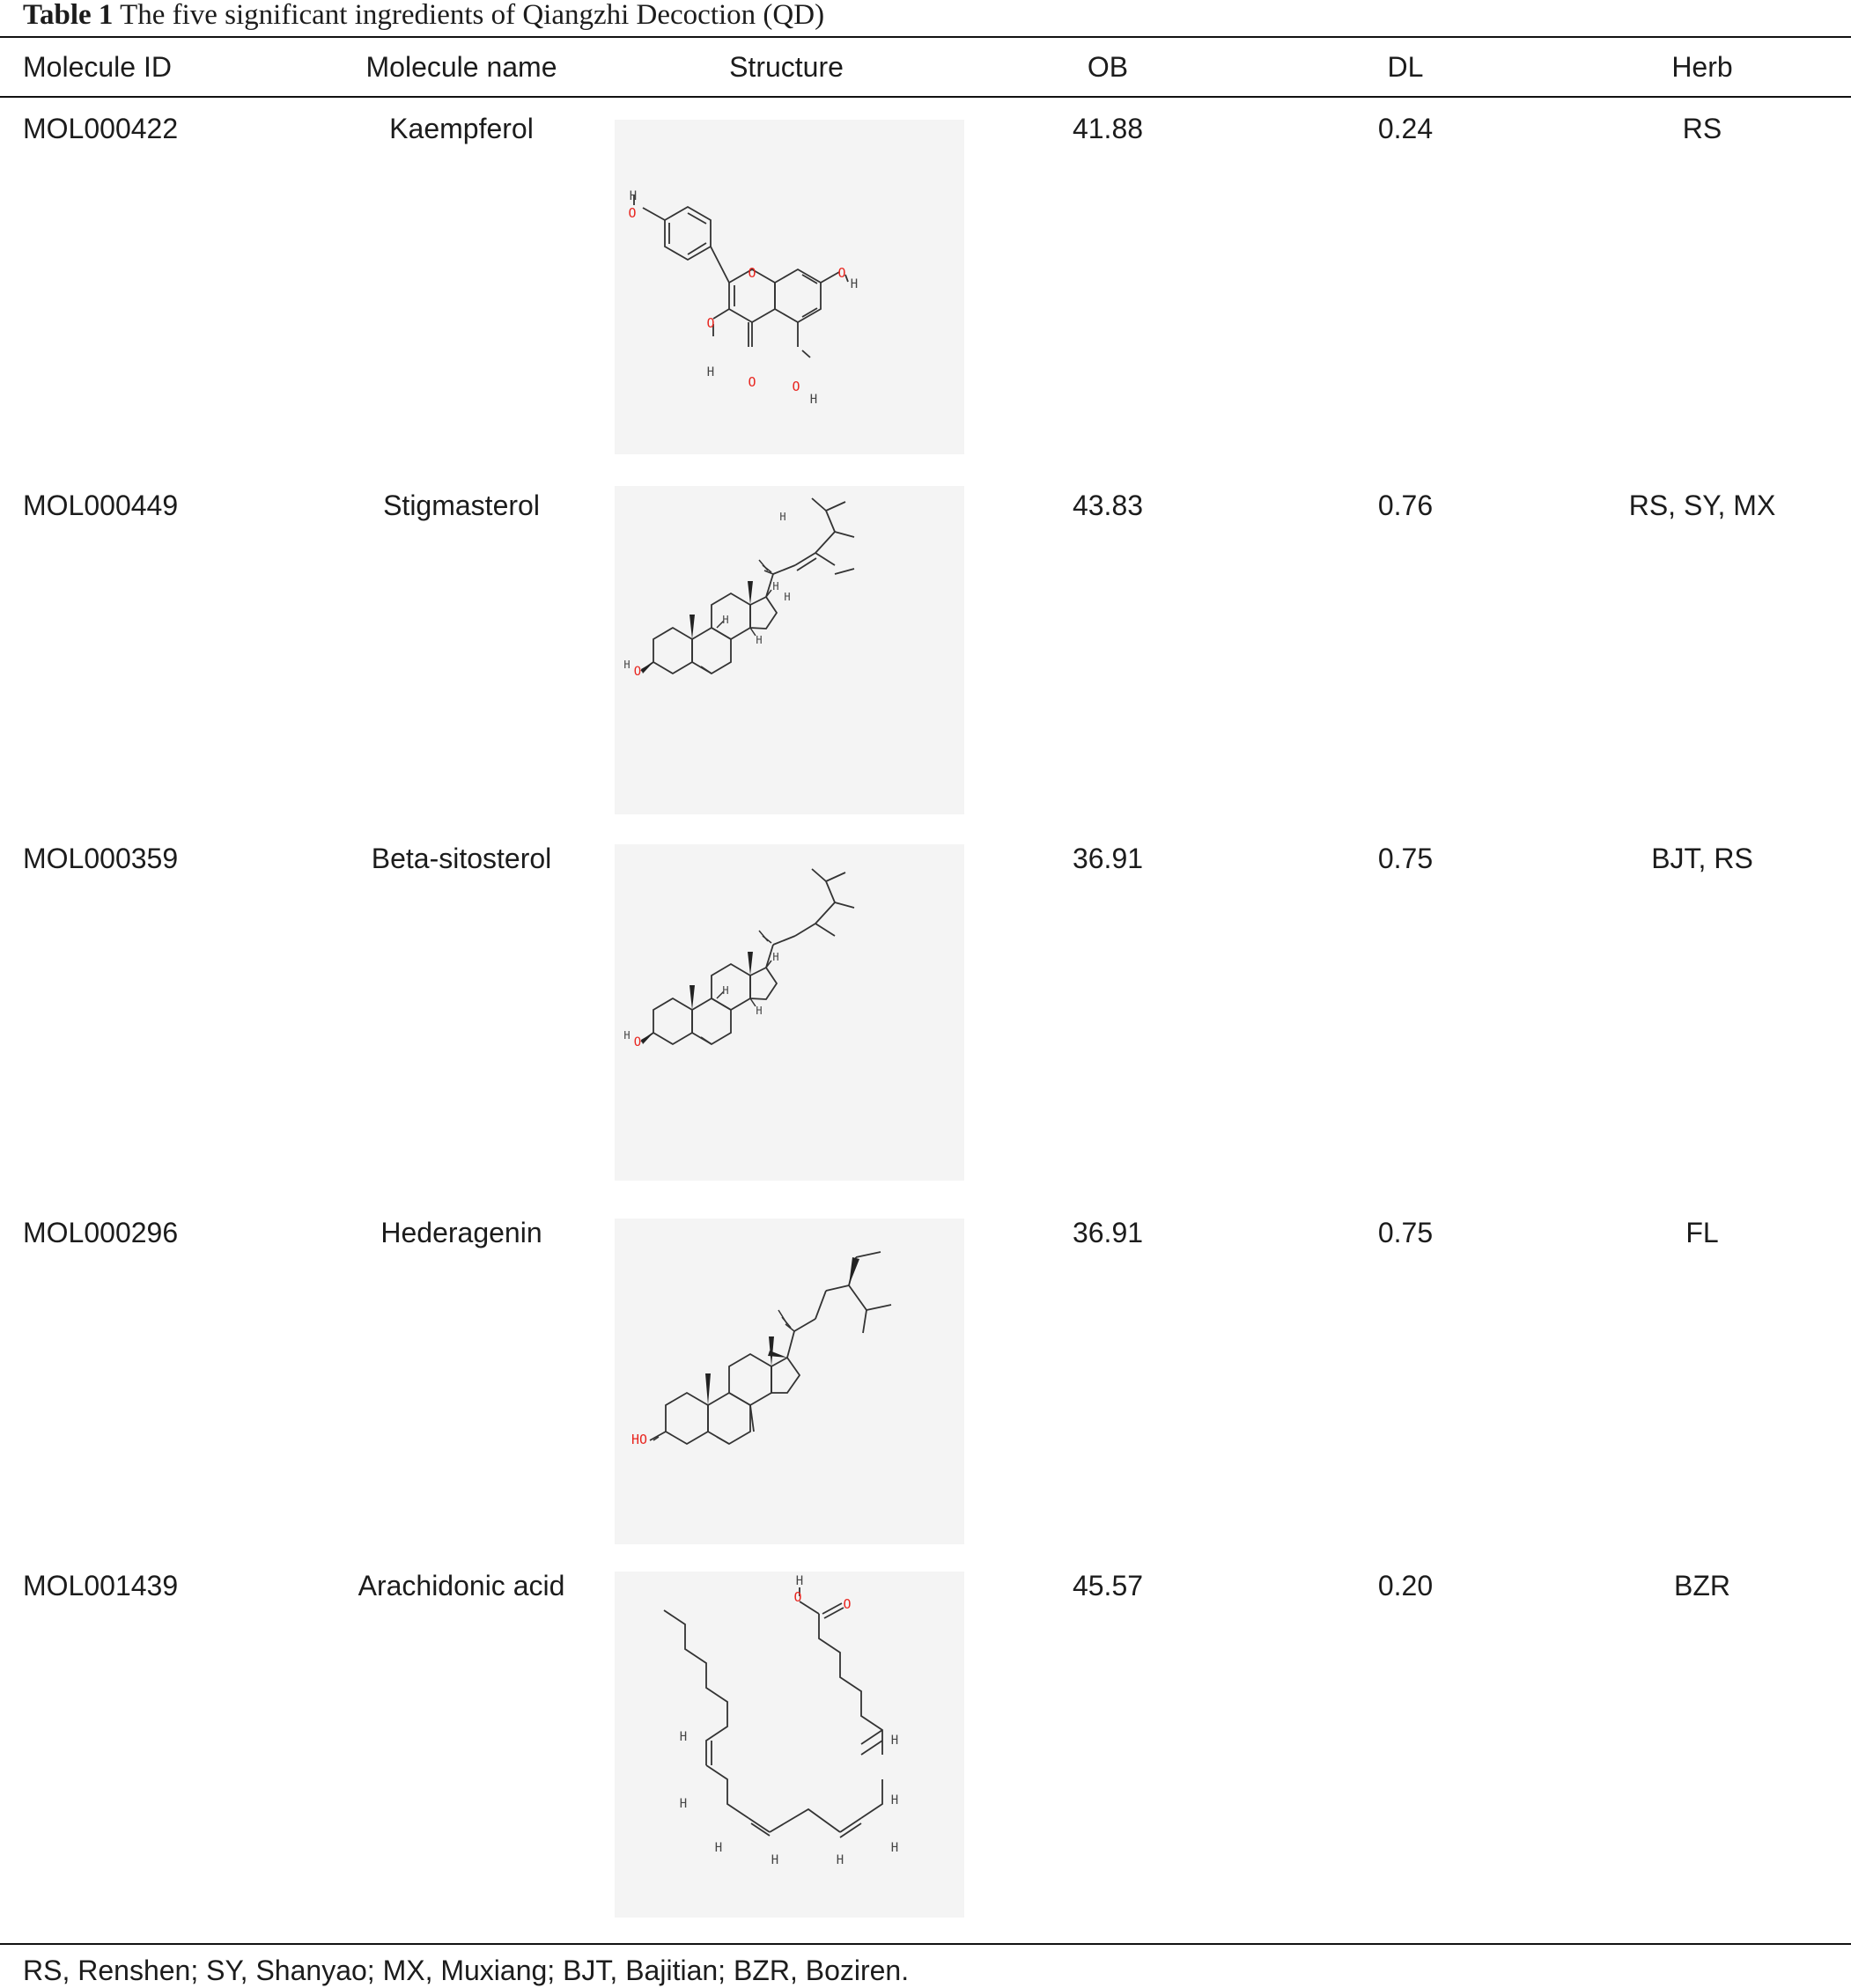 This screenshot has height=1988, width=1851. Describe the element at coordinates (1108, 67) in the screenshot. I see `header-ob: OB` at that location.